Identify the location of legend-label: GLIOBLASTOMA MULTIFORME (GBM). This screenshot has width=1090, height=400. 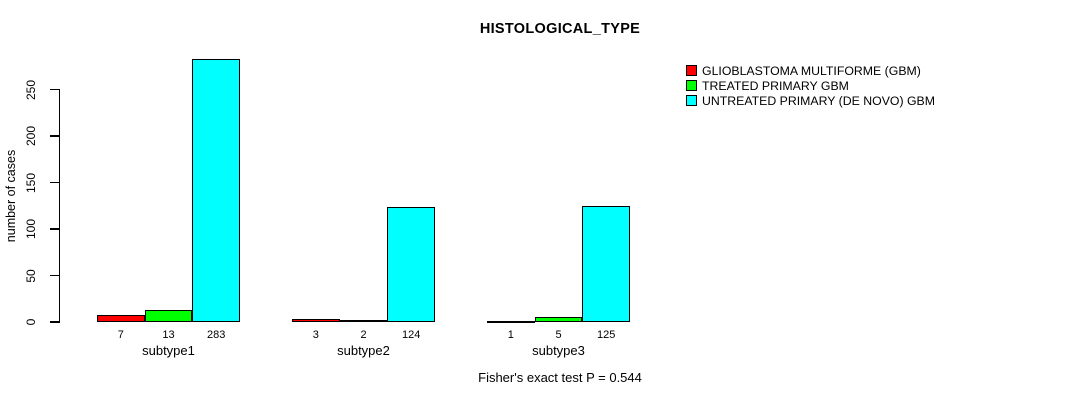
(811, 70).